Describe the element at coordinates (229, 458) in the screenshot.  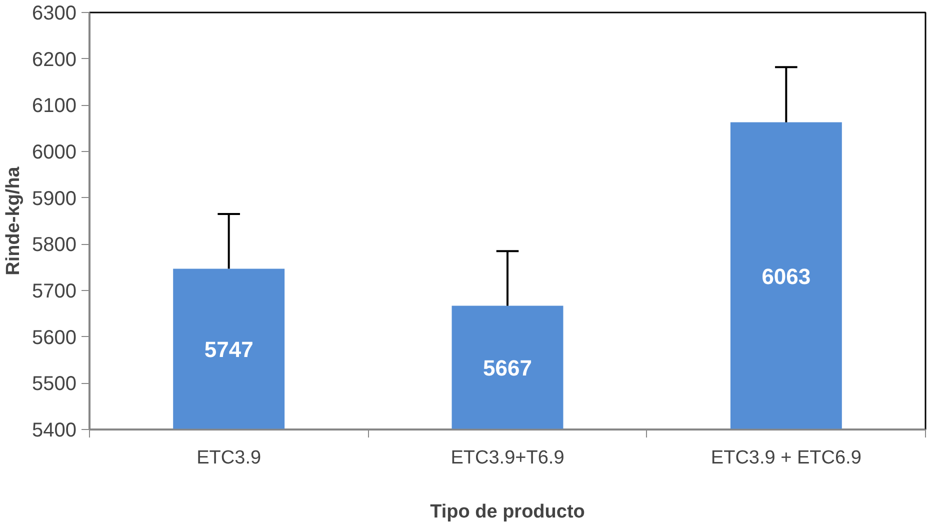
I see `x-tick-label: ETC3.9` at that location.